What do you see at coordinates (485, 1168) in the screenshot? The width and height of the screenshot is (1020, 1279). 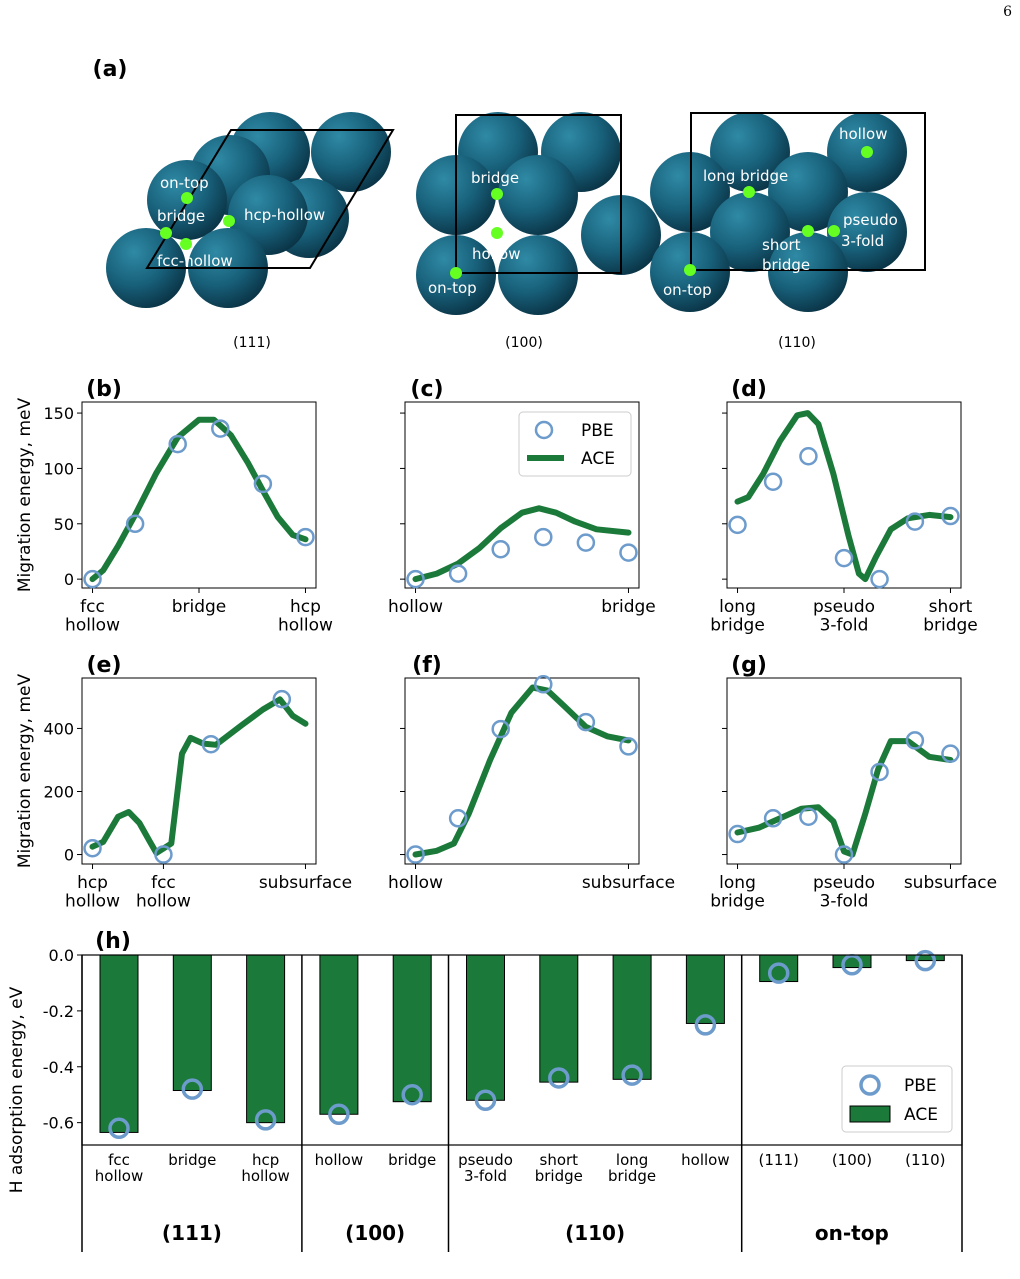 I see `category-label: pseudo 3-fold` at bounding box center [485, 1168].